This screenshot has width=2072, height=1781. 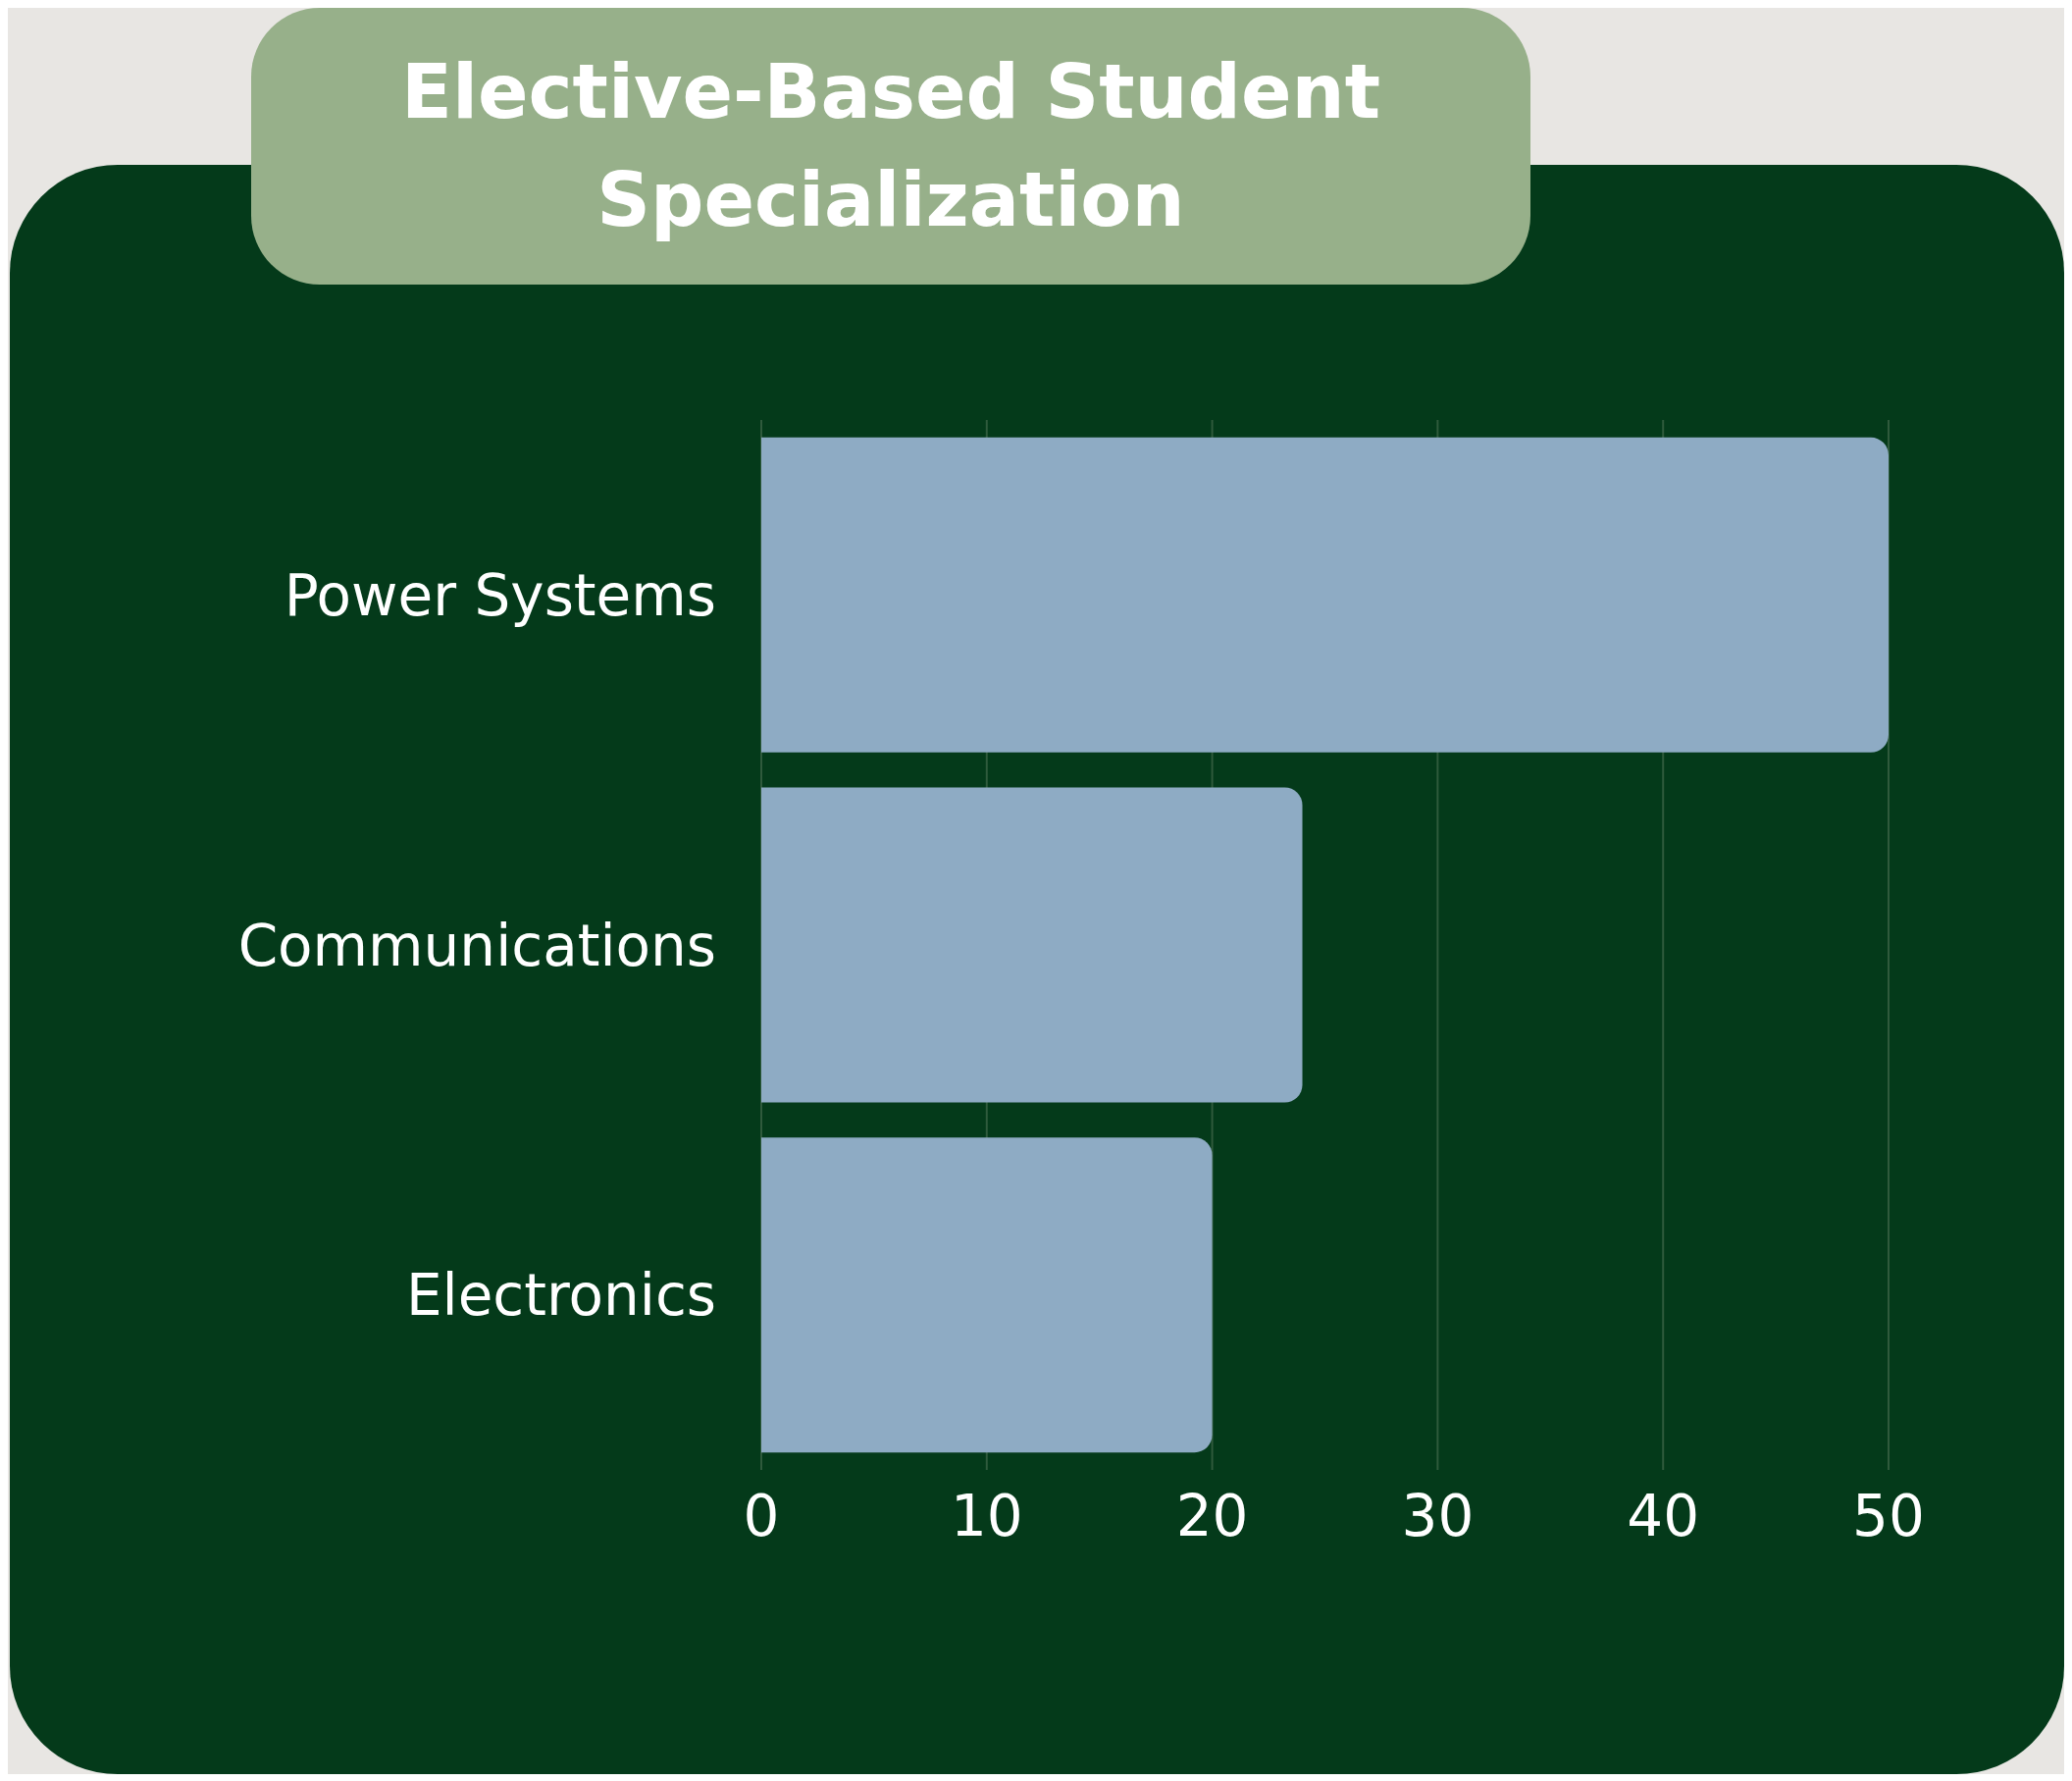 I want to click on y-tick-label: Communications, so click(x=476, y=945).